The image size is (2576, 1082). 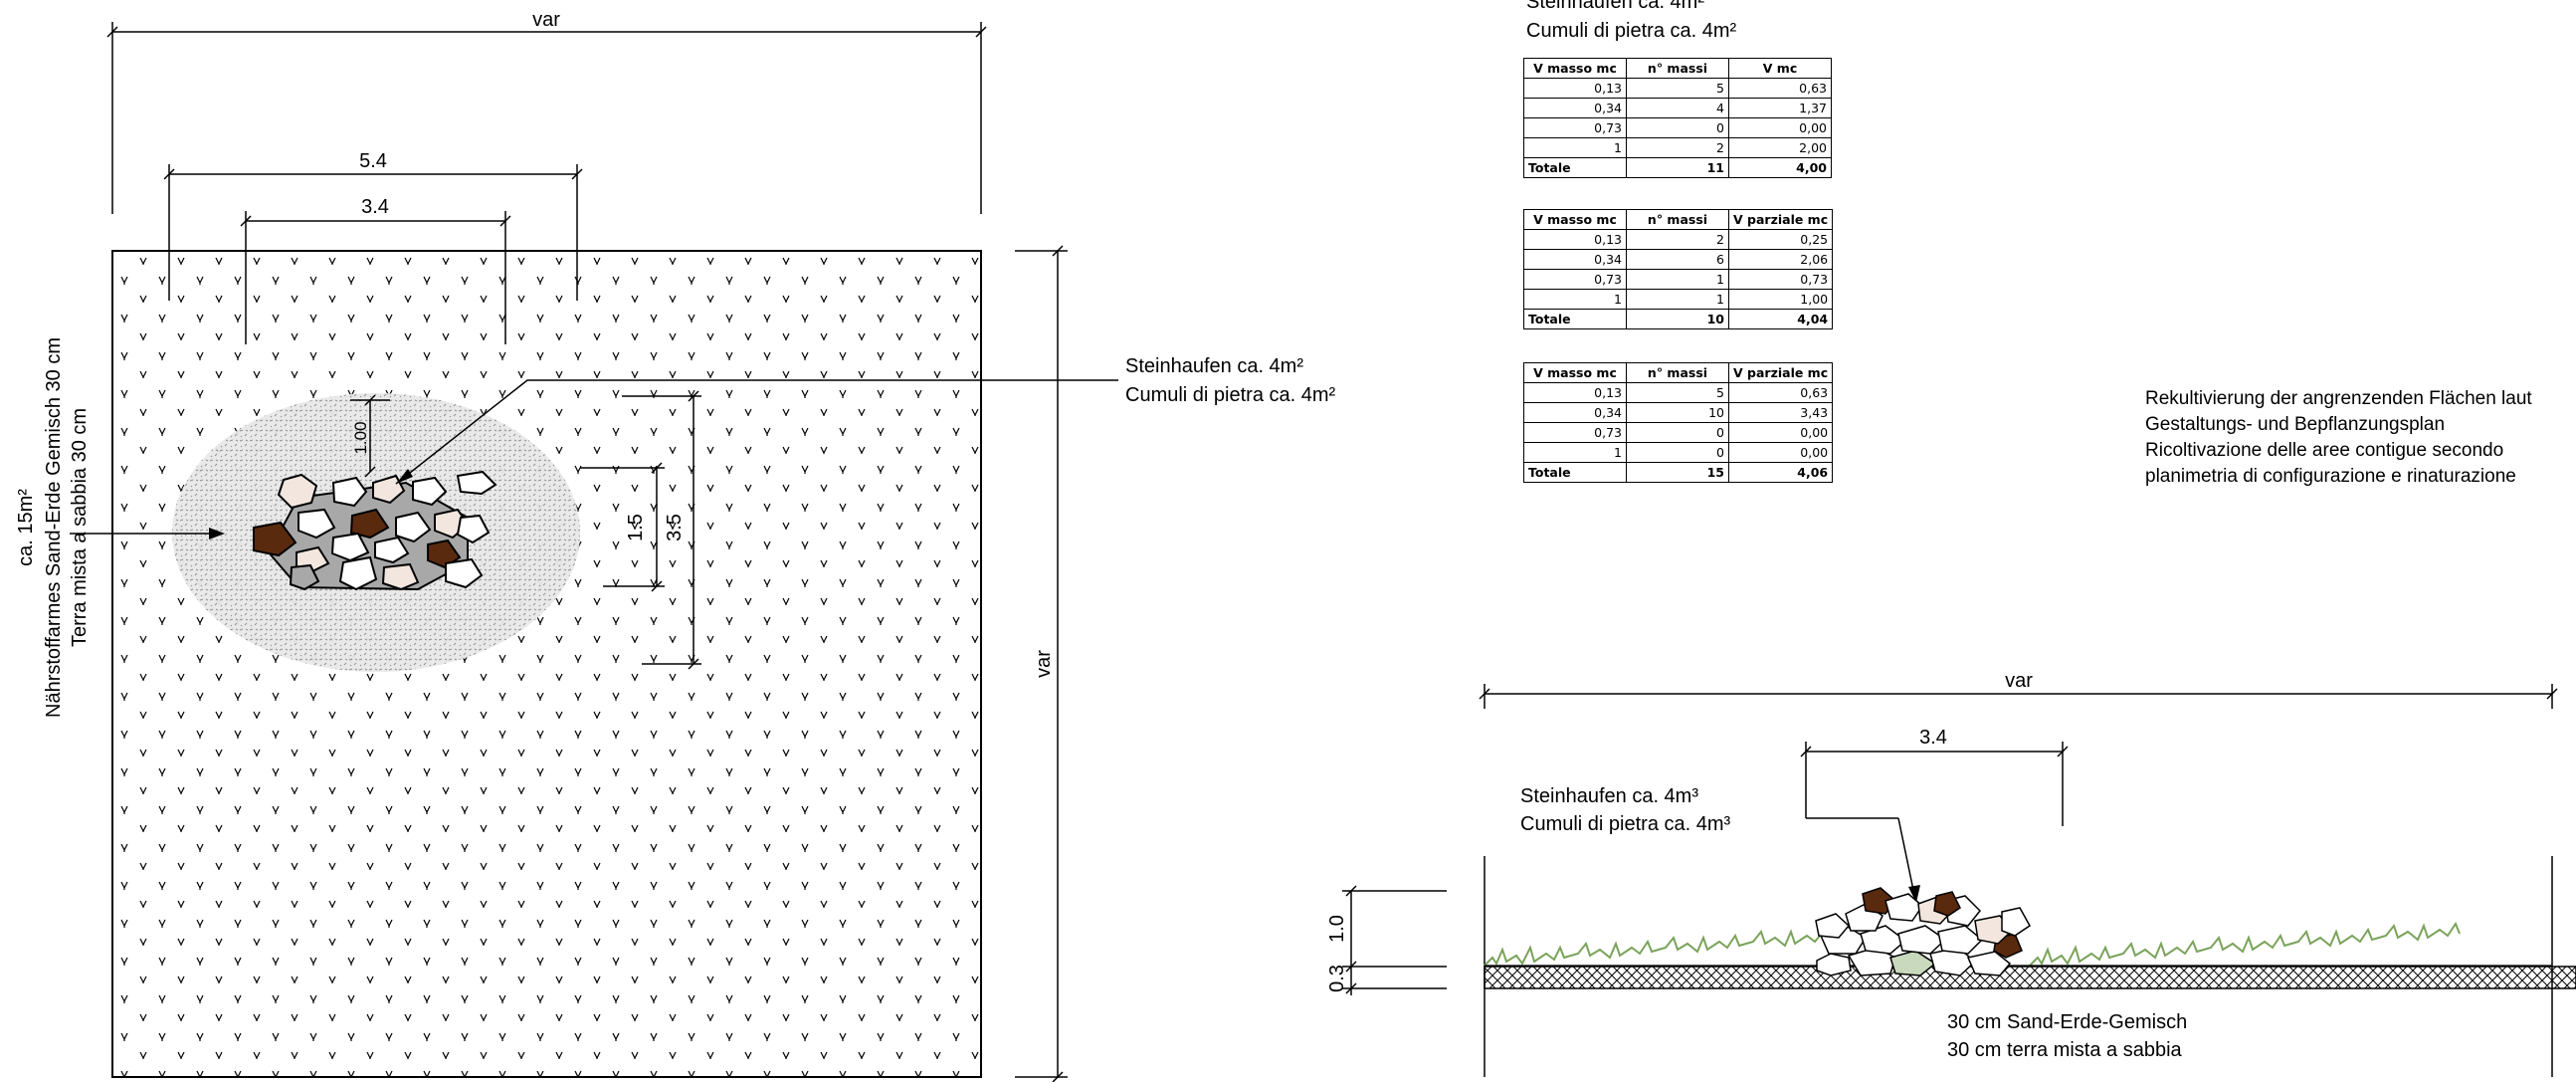 What do you see at coordinates (1933, 738) in the screenshot?
I see `section-dim-3-4-label: 3.4` at bounding box center [1933, 738].